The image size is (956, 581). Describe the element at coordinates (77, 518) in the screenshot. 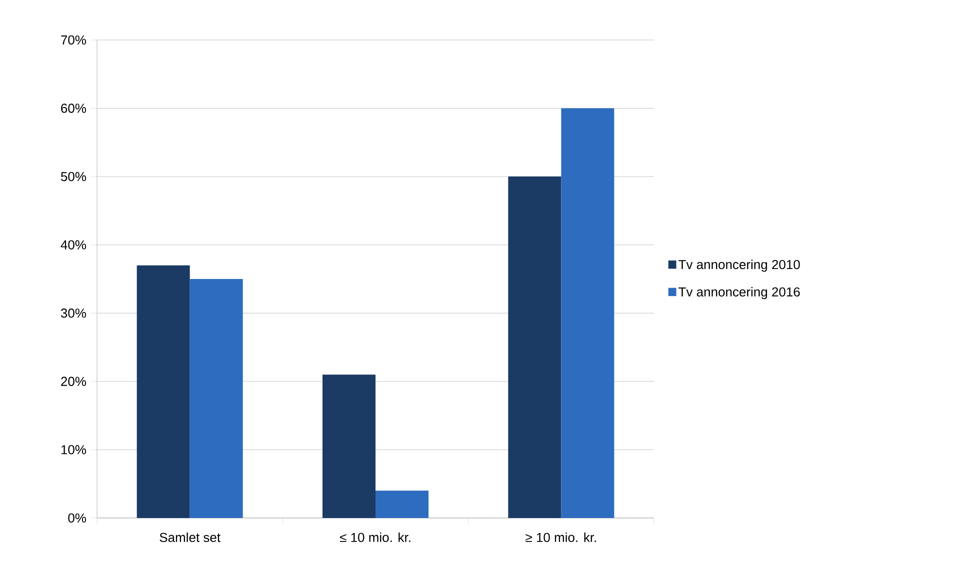

I see `y-tick-label: 0%` at that location.